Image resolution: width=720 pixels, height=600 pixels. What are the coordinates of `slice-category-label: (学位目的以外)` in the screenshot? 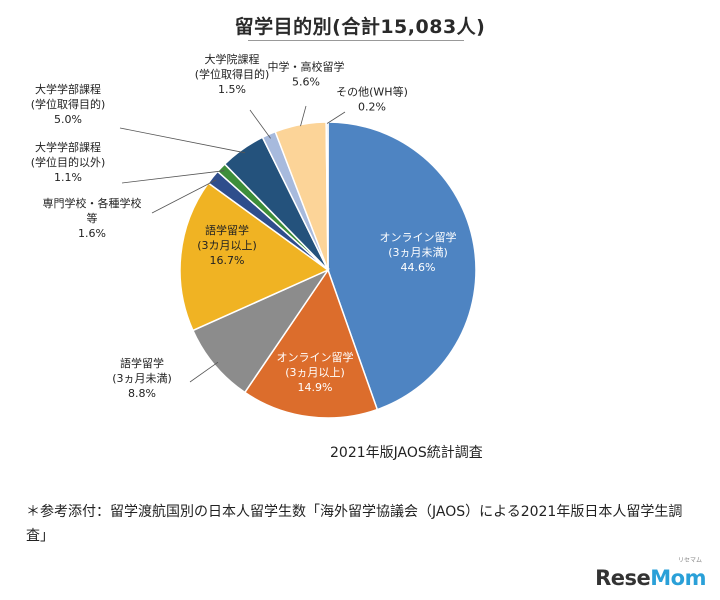 It's located at (68, 162).